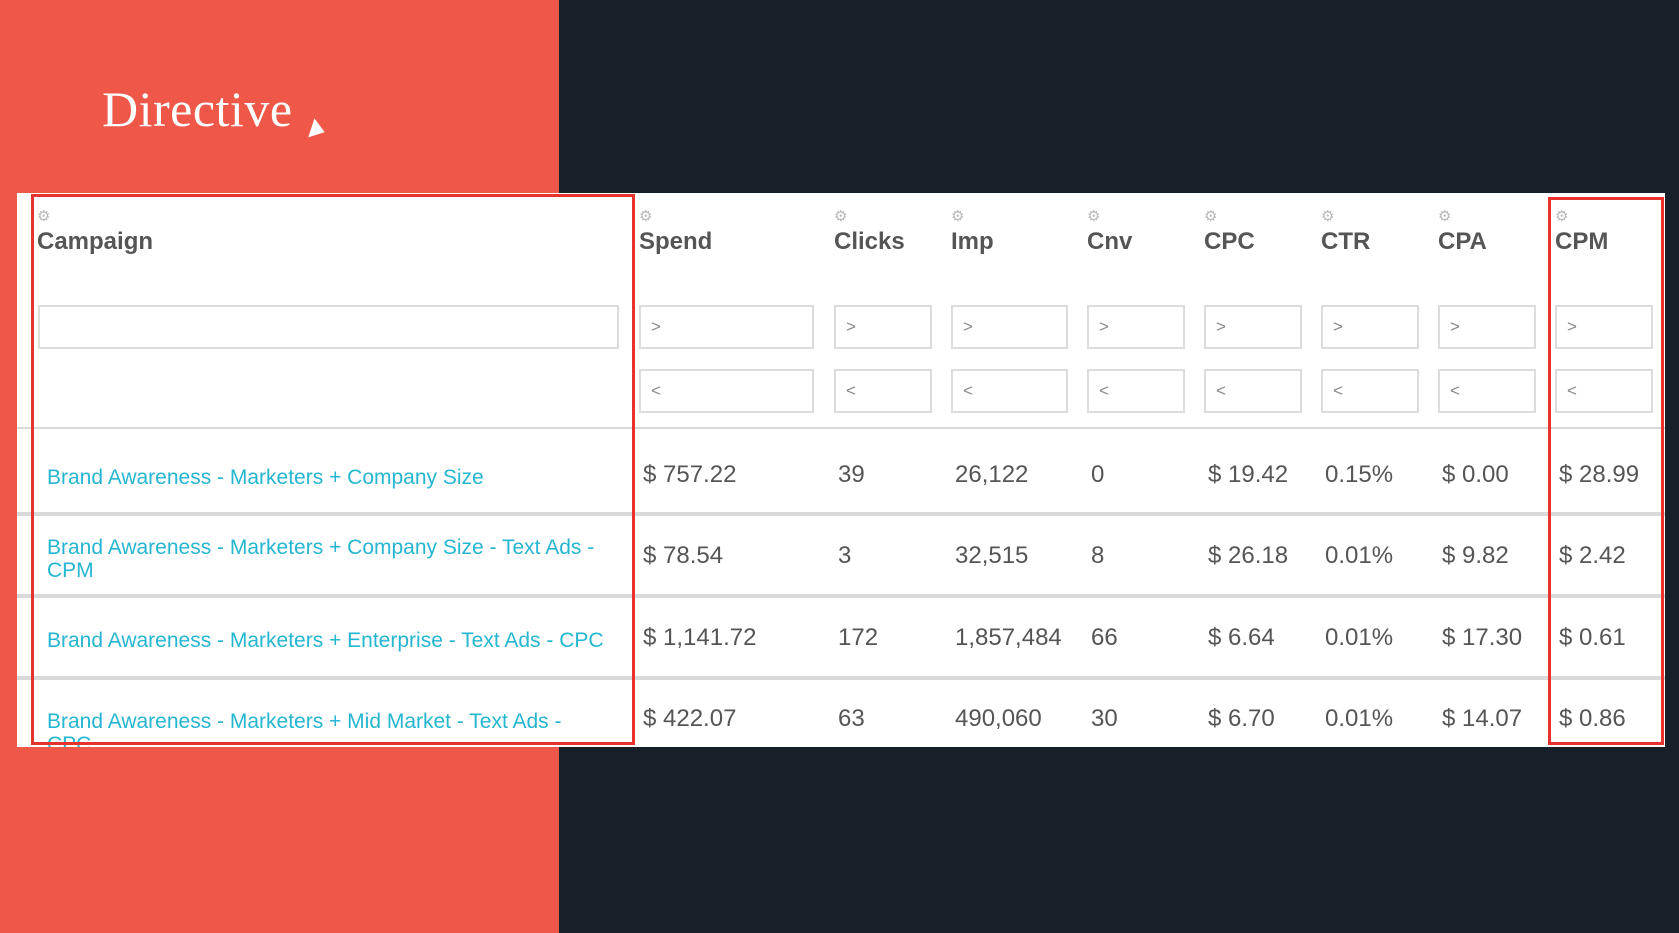 The image size is (1679, 933). I want to click on imp-cell: 26,122, so click(992, 474).